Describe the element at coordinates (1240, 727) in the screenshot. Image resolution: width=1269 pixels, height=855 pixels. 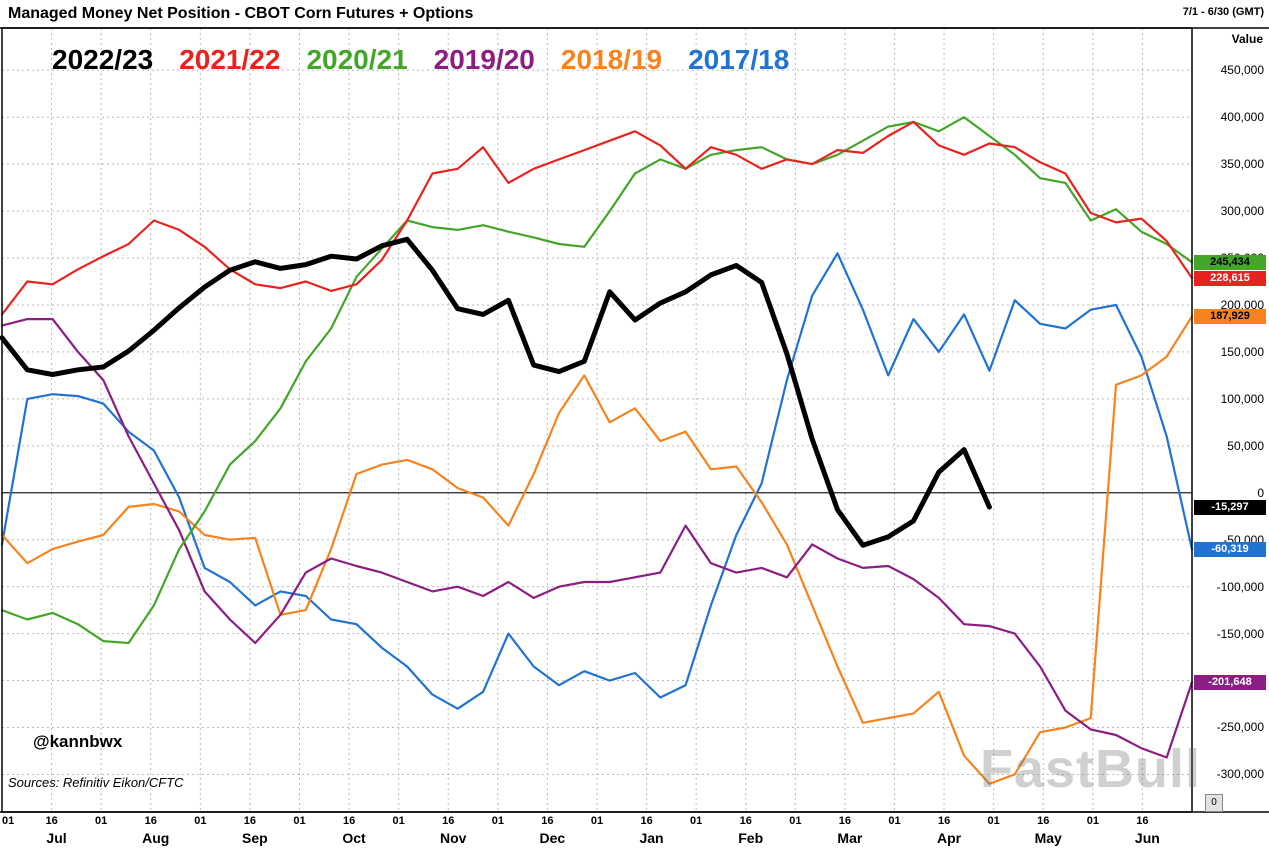
I see `y-axis-tick-label: -250,000` at that location.